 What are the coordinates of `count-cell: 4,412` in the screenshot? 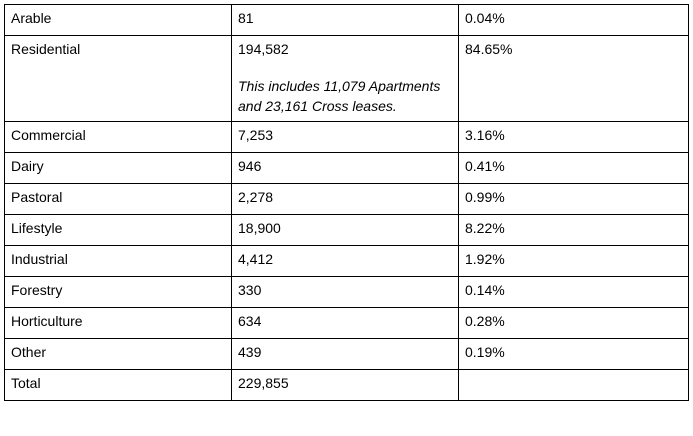 It's located at (345, 261).